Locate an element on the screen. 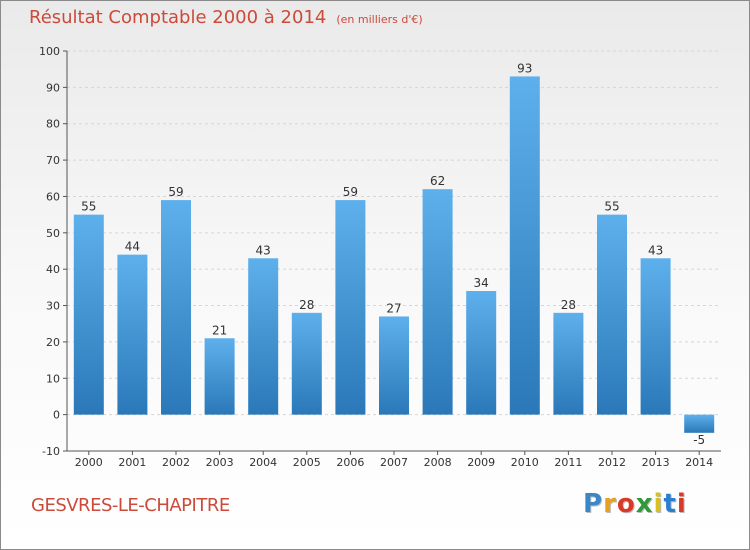  data-label-2002: 59 is located at coordinates (175, 192).